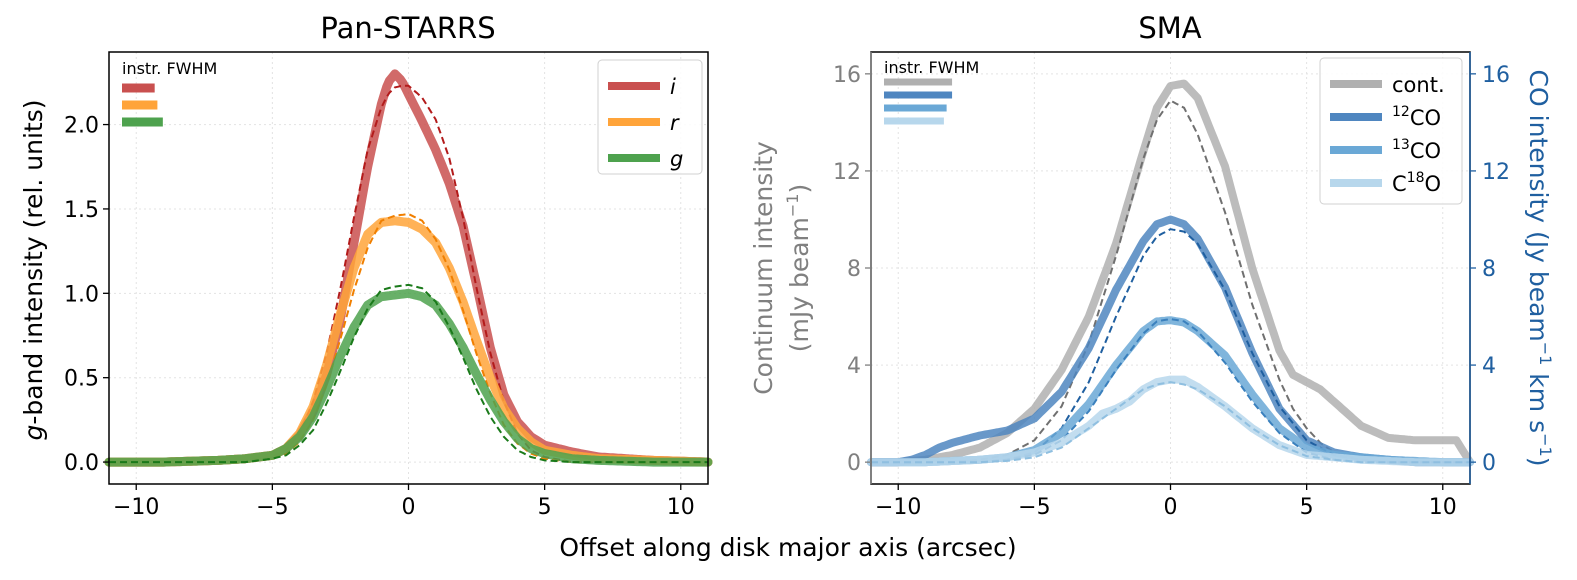 The height and width of the screenshot is (580, 1577). Describe the element at coordinates (1539, 268) in the screenshot. I see `right-y-axis-label: CO intensity (Jy beam−1 km s−1)` at that location.